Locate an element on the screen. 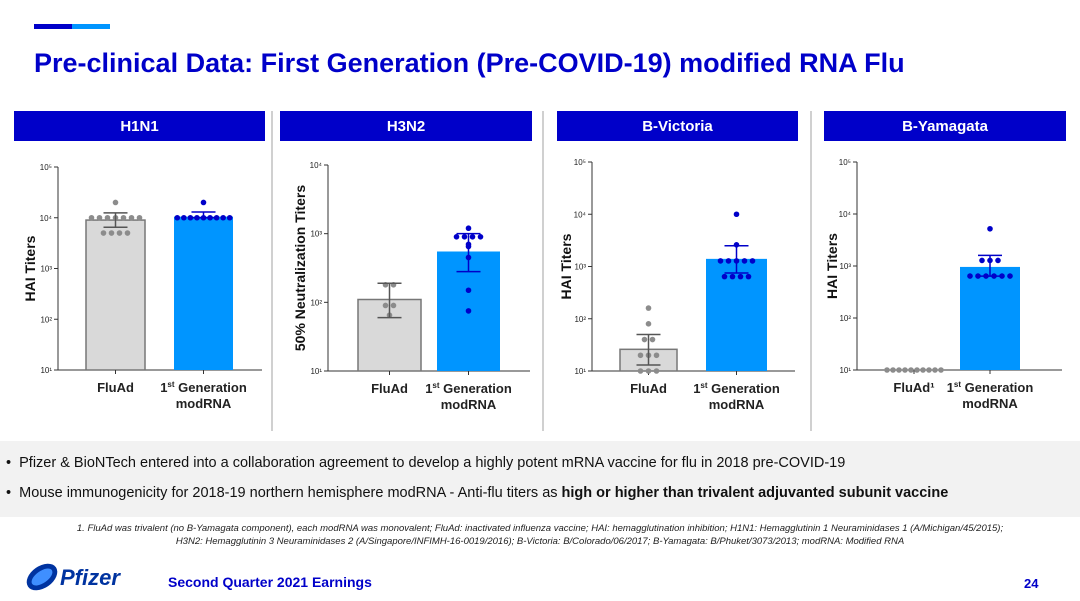  y-axis-title: 50% Neutralization Titers is located at coordinates (300, 268).